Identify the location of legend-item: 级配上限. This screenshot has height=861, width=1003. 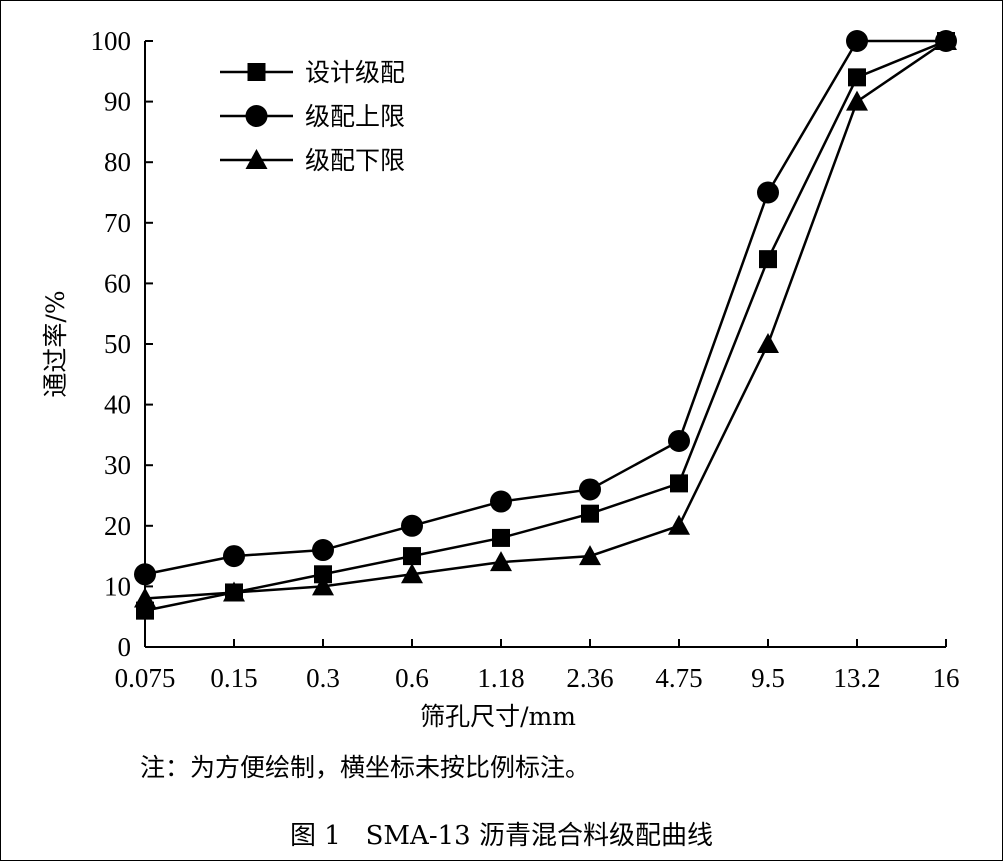
(312, 116).